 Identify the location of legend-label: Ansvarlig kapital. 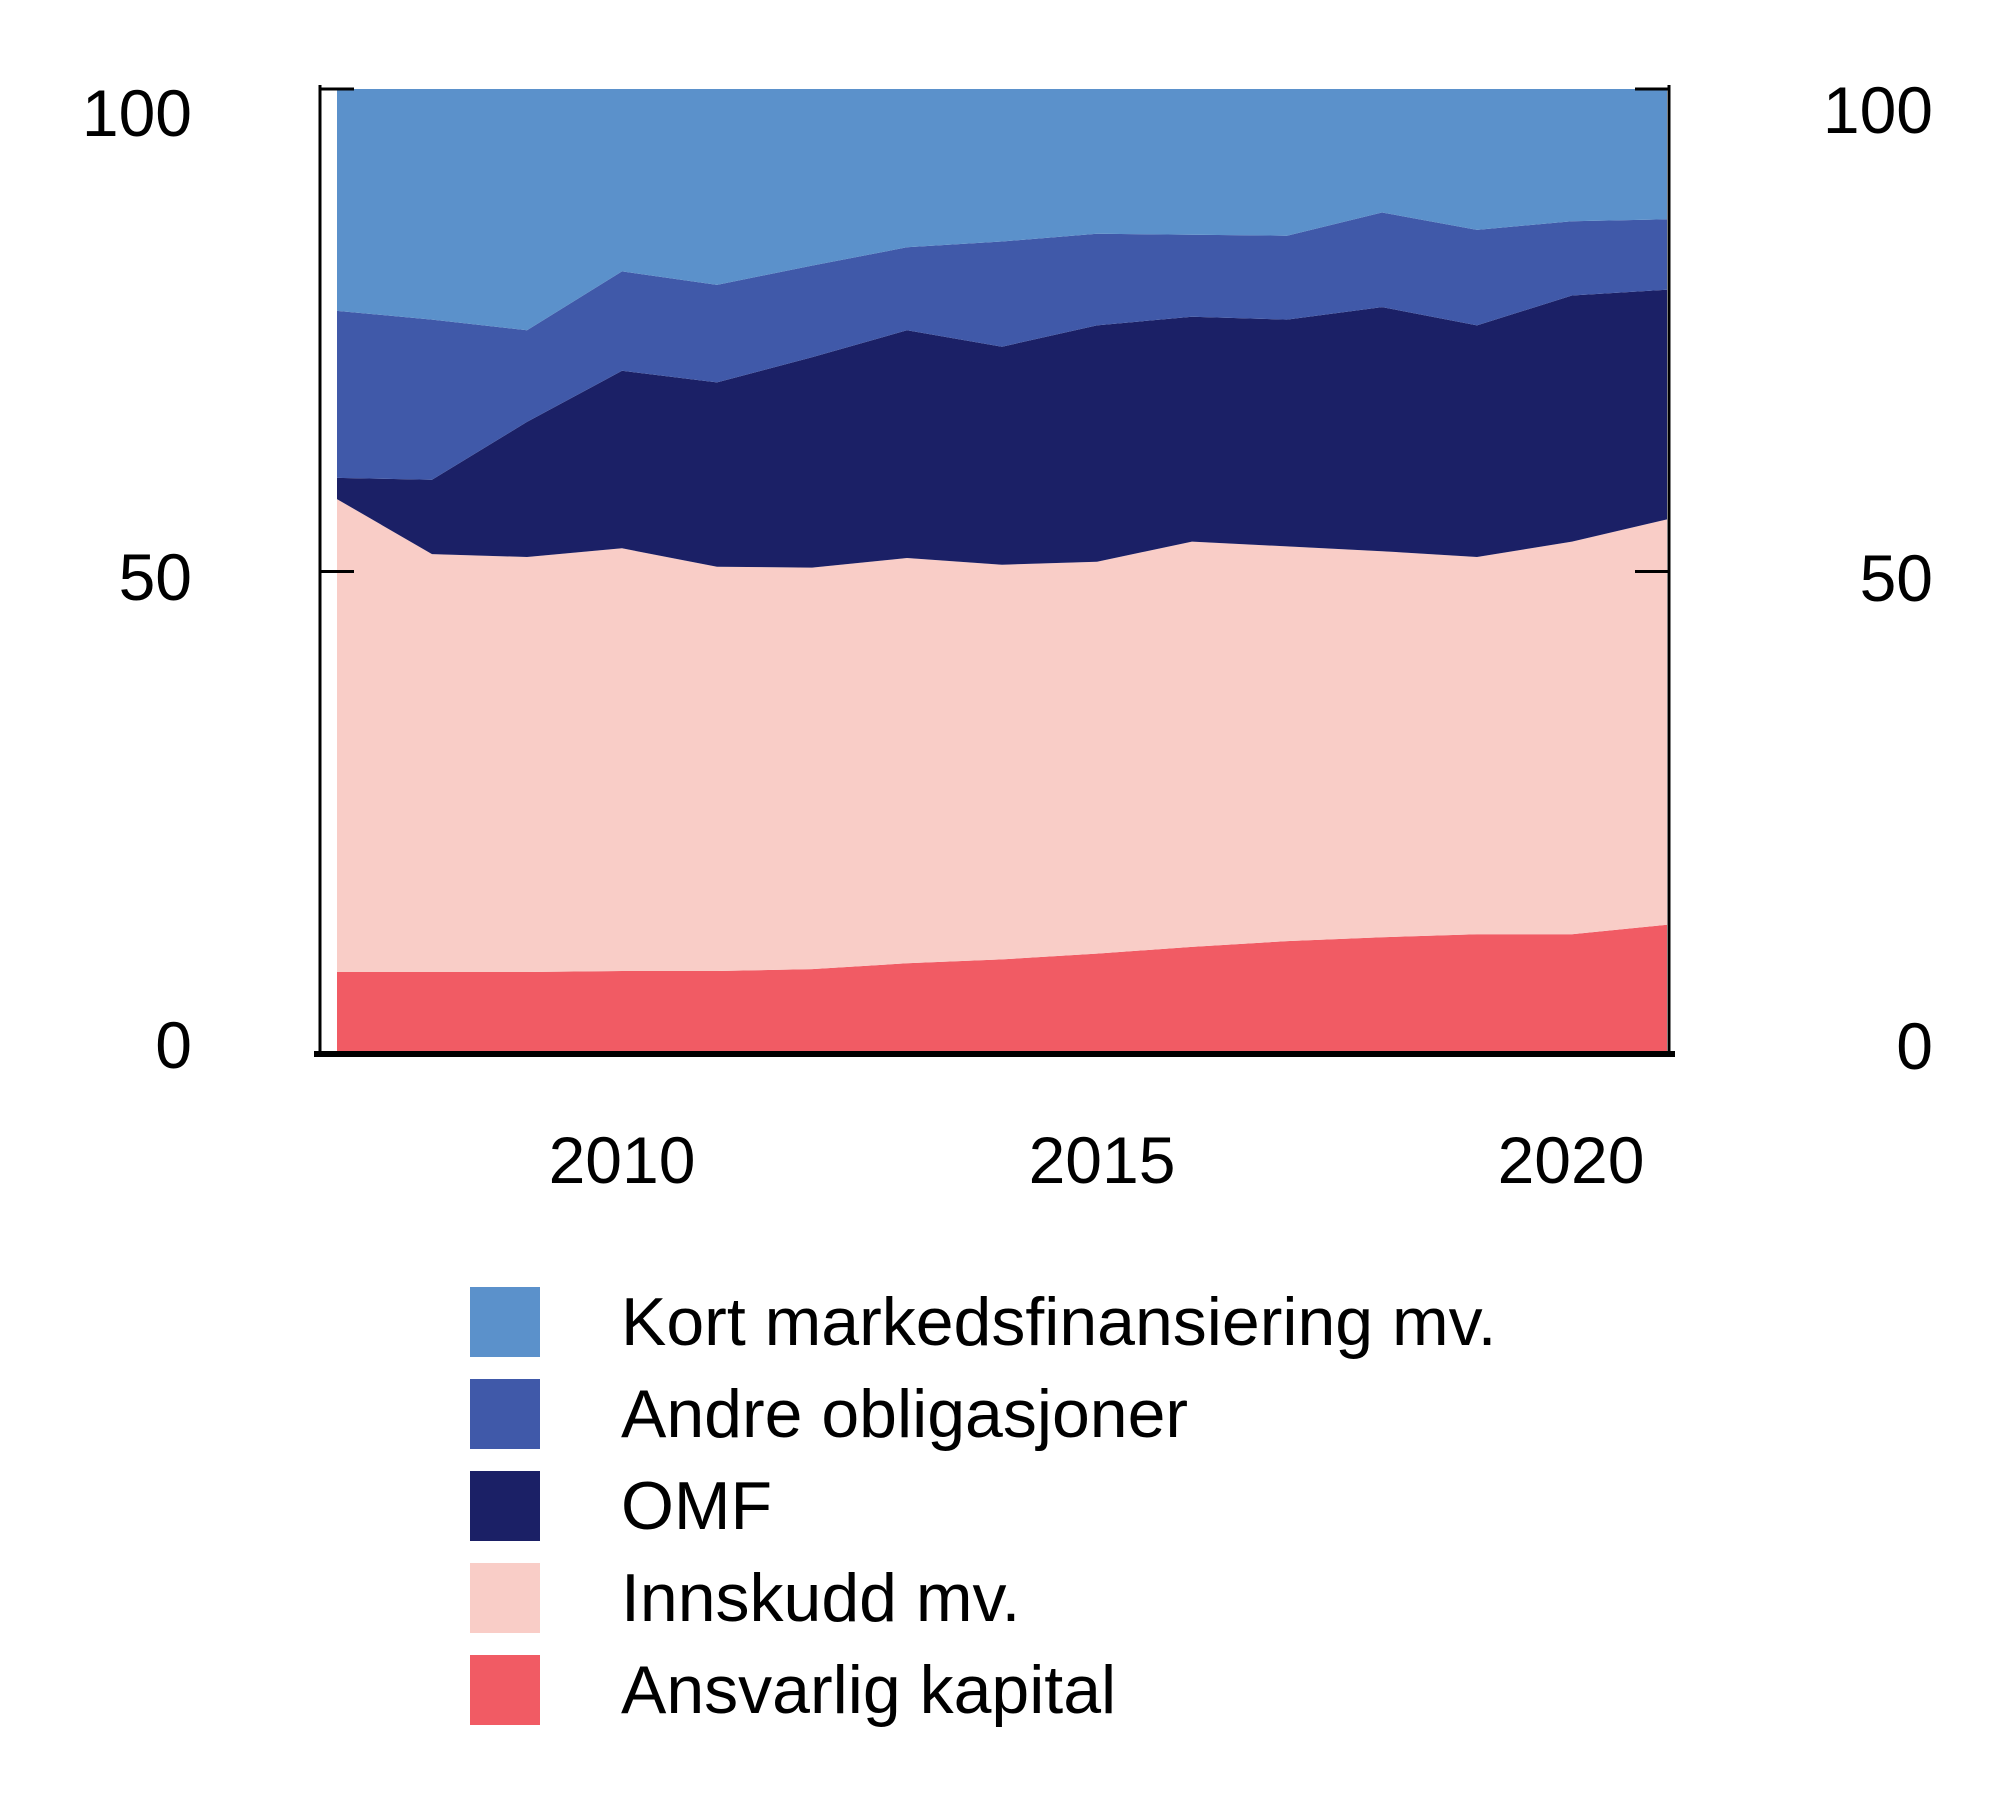
(869, 1690).